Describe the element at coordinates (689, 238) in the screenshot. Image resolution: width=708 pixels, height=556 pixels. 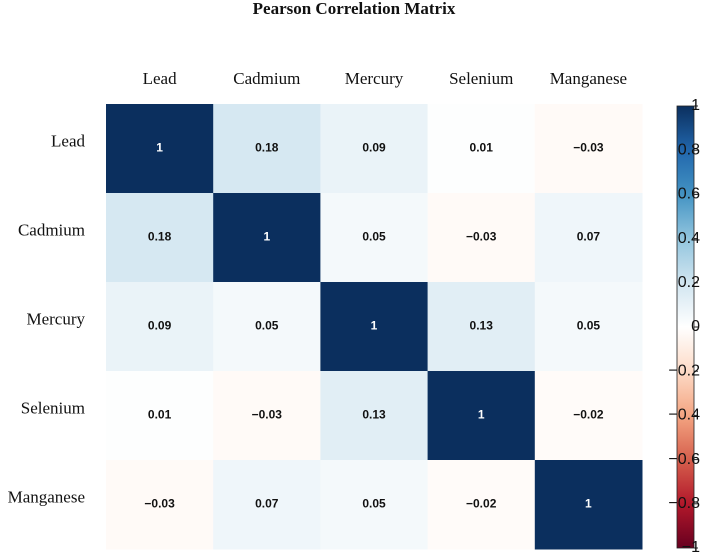
I see `colorbar-tick-label: 0.4` at that location.